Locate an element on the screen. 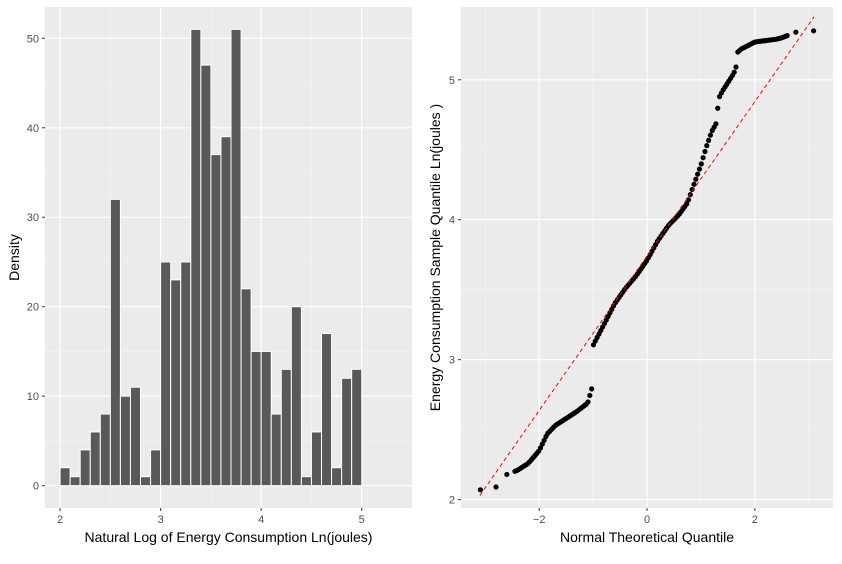 The height and width of the screenshot is (564, 842). qq-x-axis-title: Normal Theoretical Quantile is located at coordinates (647, 537).